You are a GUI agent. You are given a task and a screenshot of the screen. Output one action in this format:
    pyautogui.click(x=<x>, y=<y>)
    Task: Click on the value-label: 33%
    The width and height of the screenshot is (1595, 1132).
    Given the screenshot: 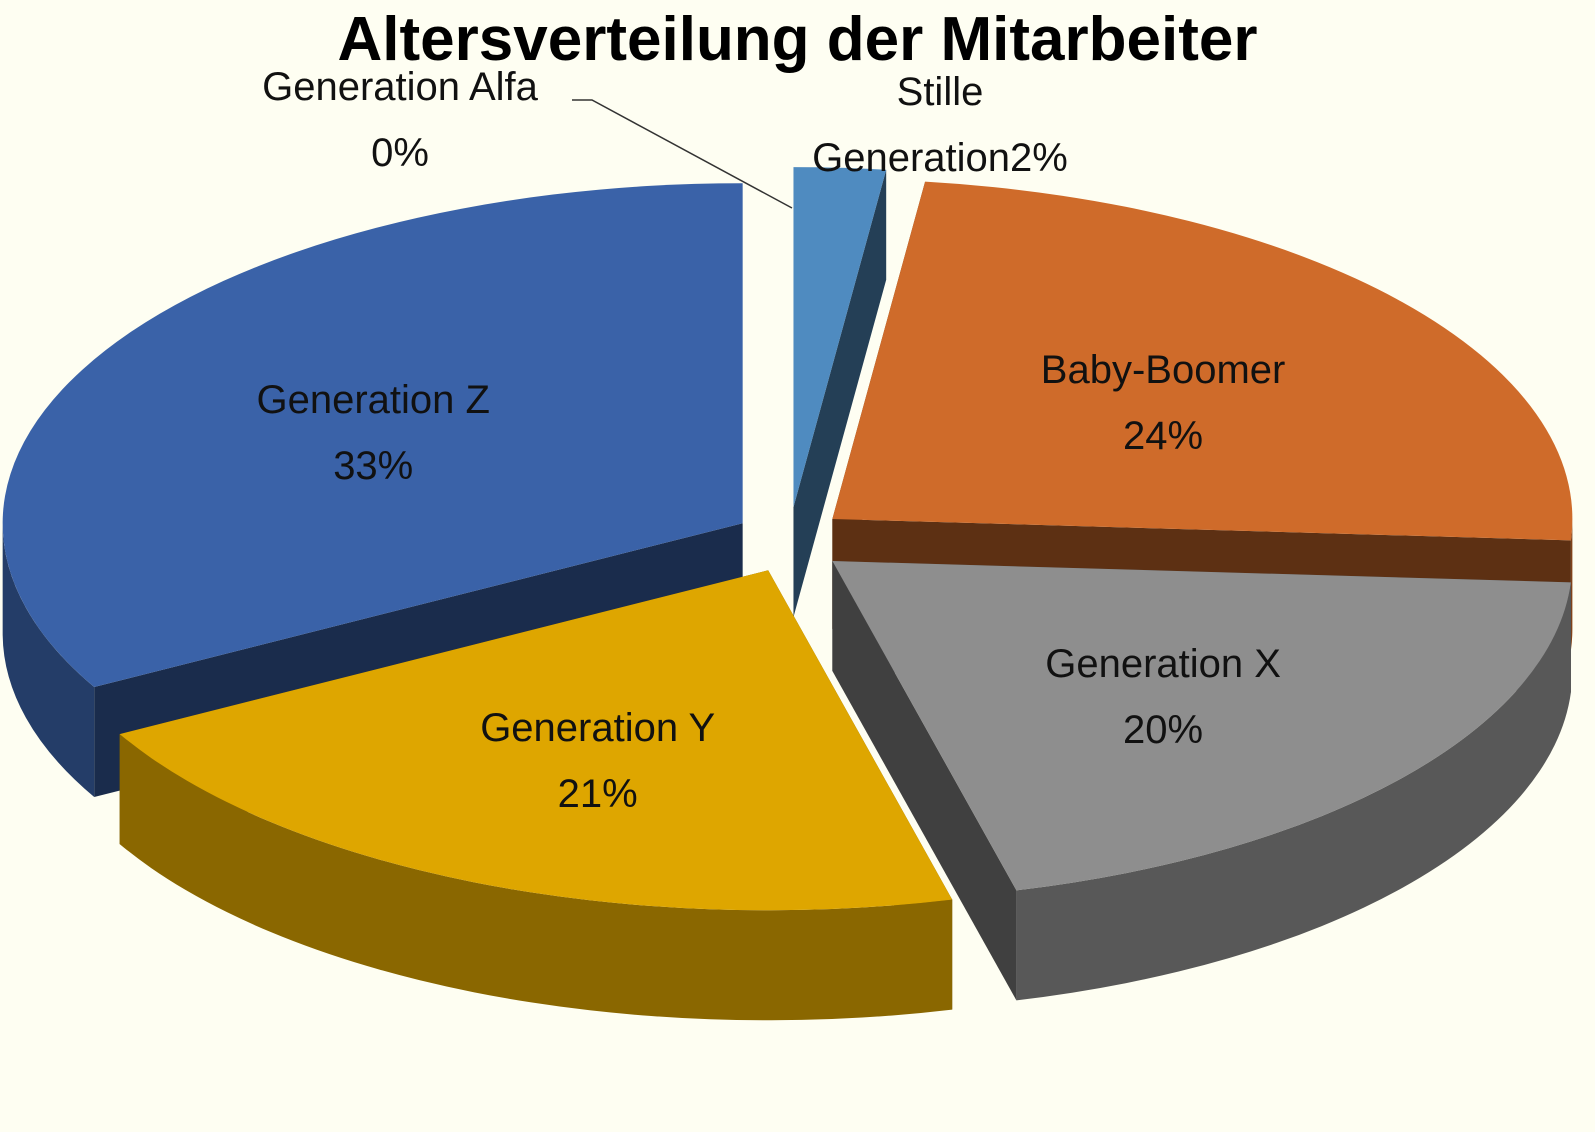 What is the action you would take?
    pyautogui.click(x=373, y=465)
    